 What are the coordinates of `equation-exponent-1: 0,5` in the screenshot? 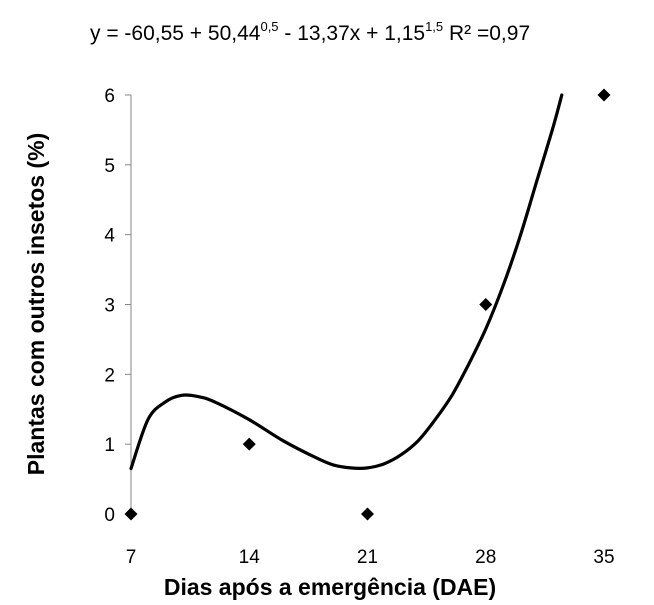 It's located at (269, 26).